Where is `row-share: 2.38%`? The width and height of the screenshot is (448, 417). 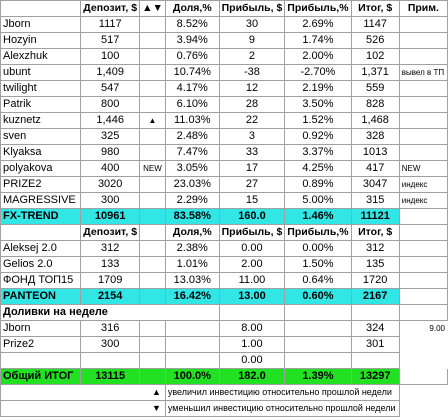 row-share: 2.38% is located at coordinates (192, 248).